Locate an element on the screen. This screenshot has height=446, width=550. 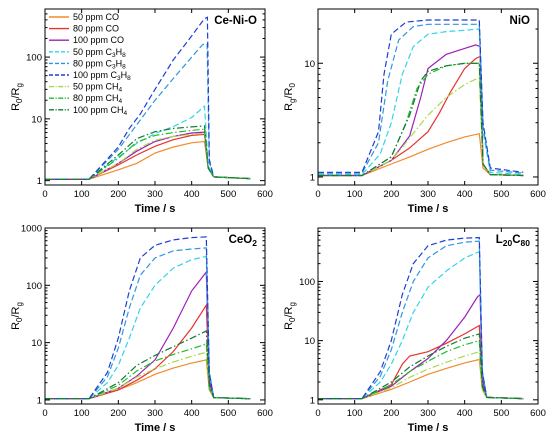
legend-item-c80: 80 ppm C3H8 is located at coordinates (87, 64).